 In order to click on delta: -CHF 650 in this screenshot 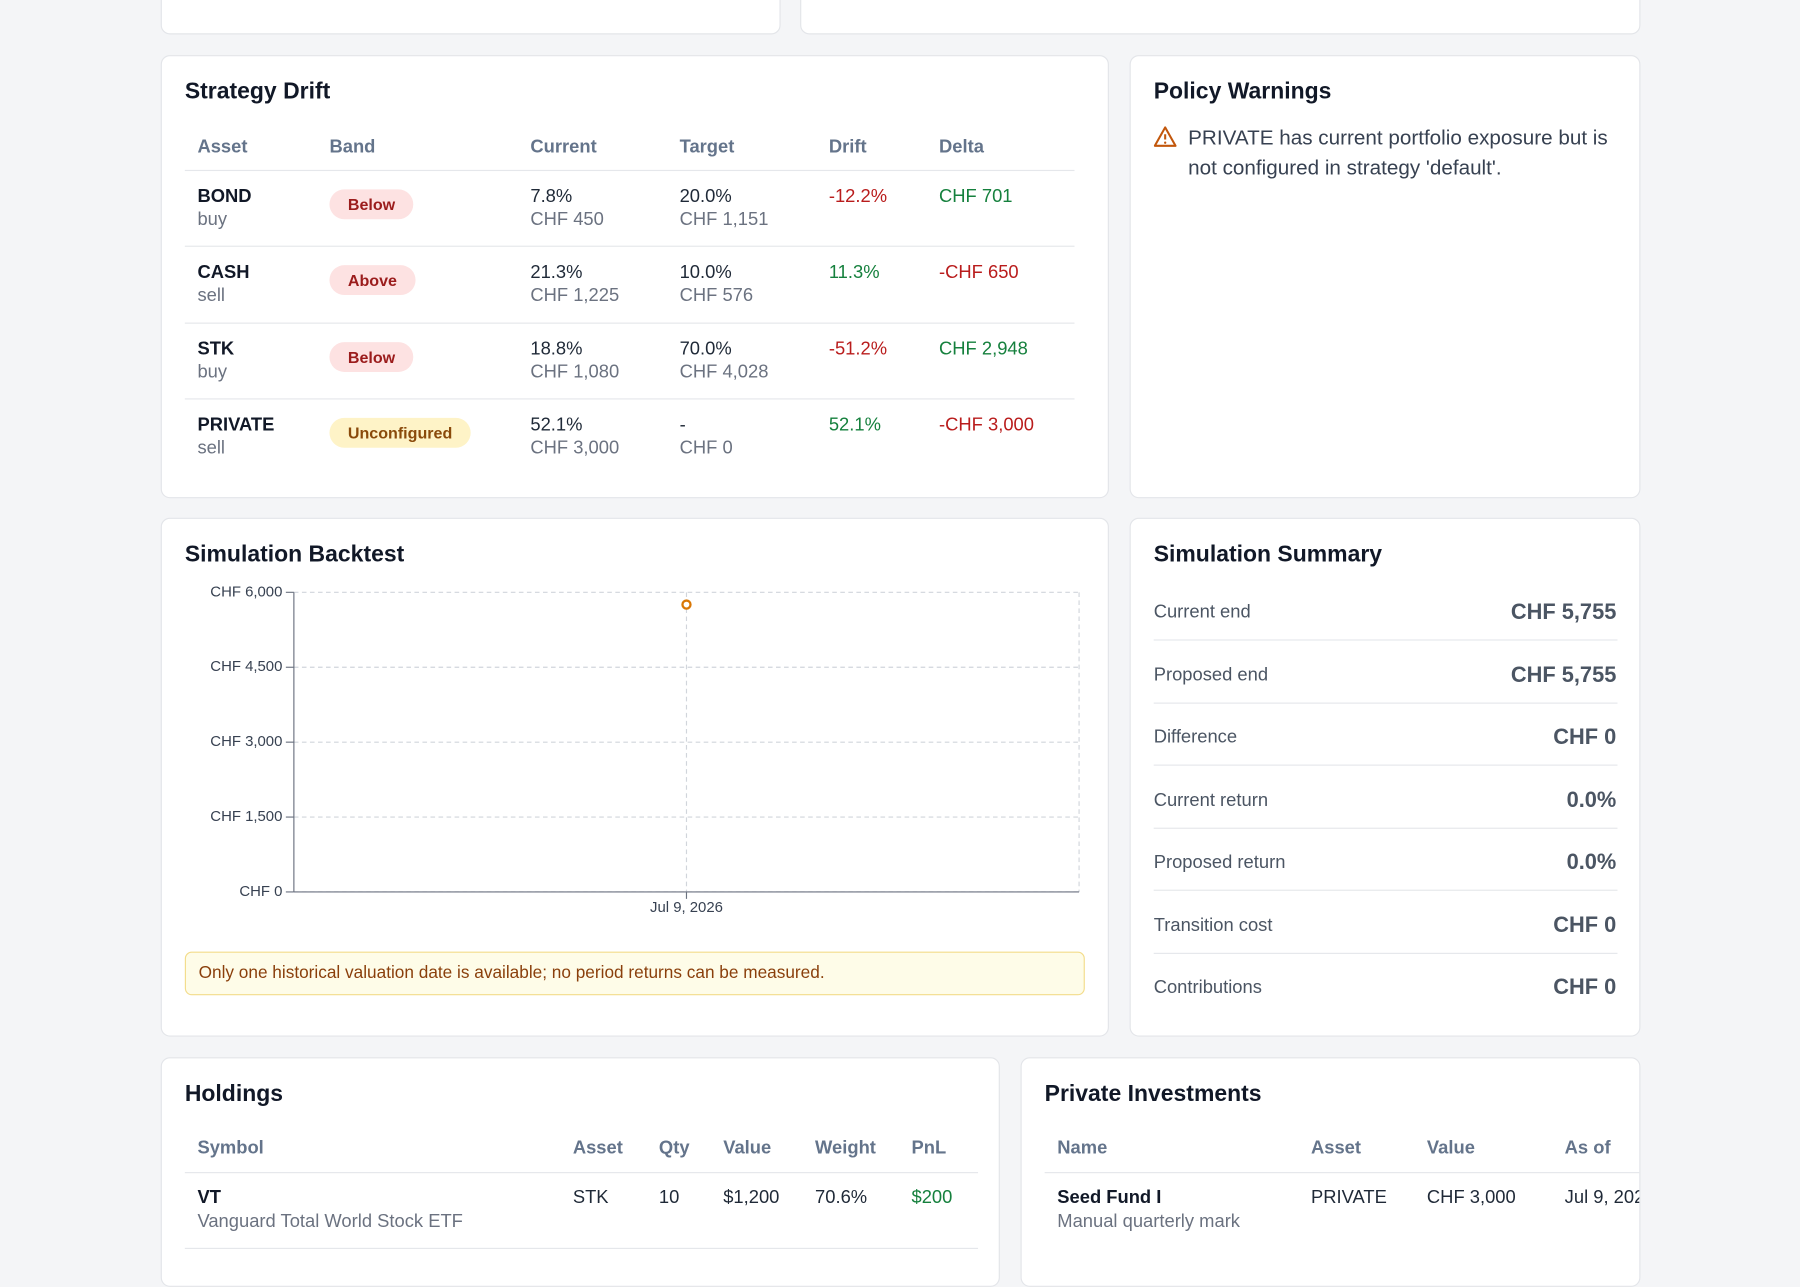, I will do `click(979, 273)`.